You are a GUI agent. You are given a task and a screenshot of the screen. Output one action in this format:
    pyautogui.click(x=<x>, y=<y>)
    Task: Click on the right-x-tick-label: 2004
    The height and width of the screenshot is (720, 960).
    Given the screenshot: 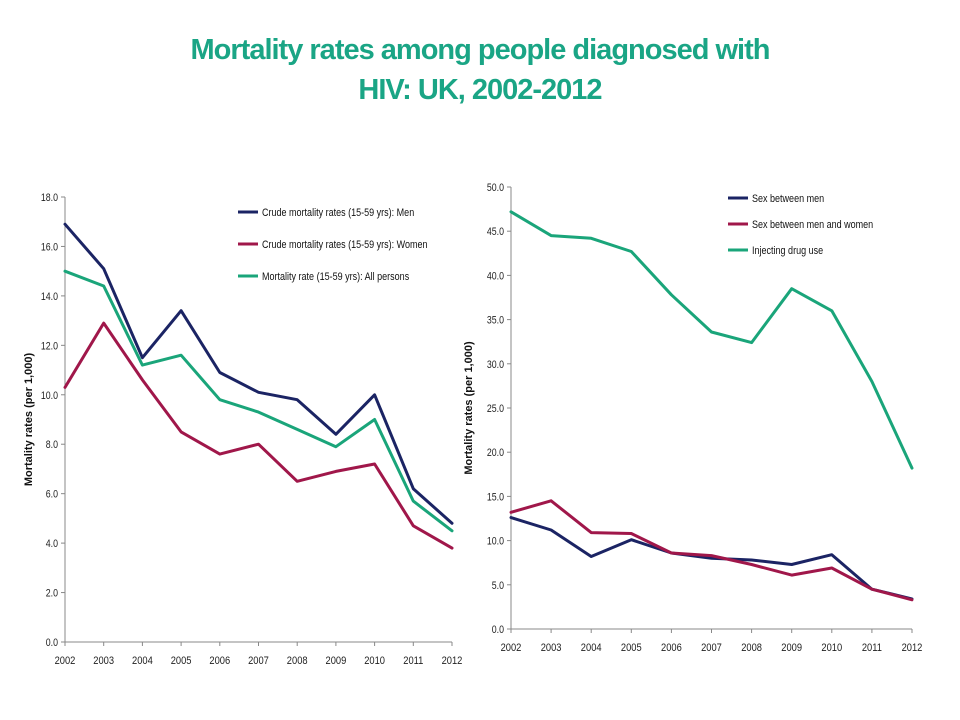 What is the action you would take?
    pyautogui.click(x=591, y=648)
    